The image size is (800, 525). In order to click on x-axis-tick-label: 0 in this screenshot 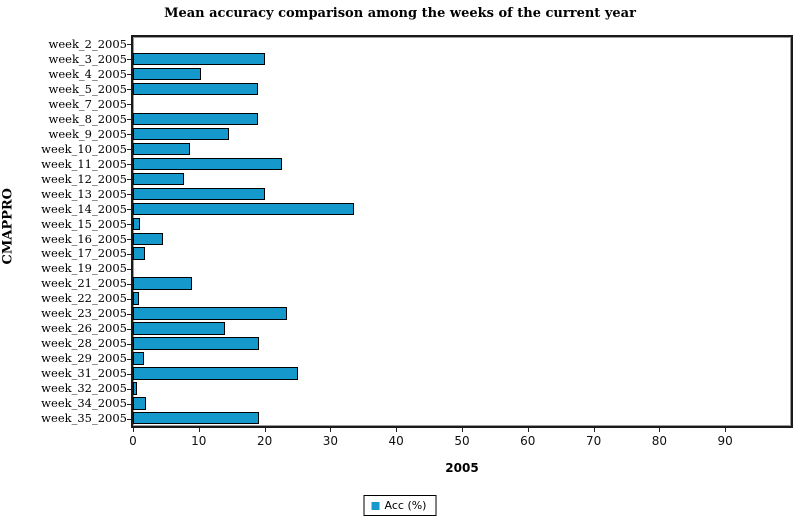, I will do `click(133, 441)`.